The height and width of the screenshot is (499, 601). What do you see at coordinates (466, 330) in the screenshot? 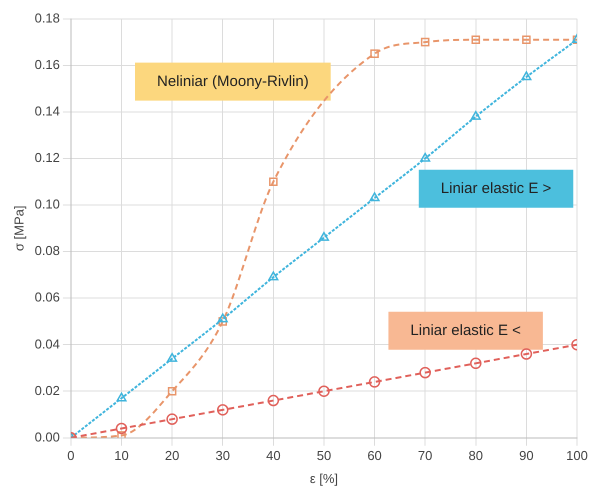
I see `series-label: Liniar elastic E <` at bounding box center [466, 330].